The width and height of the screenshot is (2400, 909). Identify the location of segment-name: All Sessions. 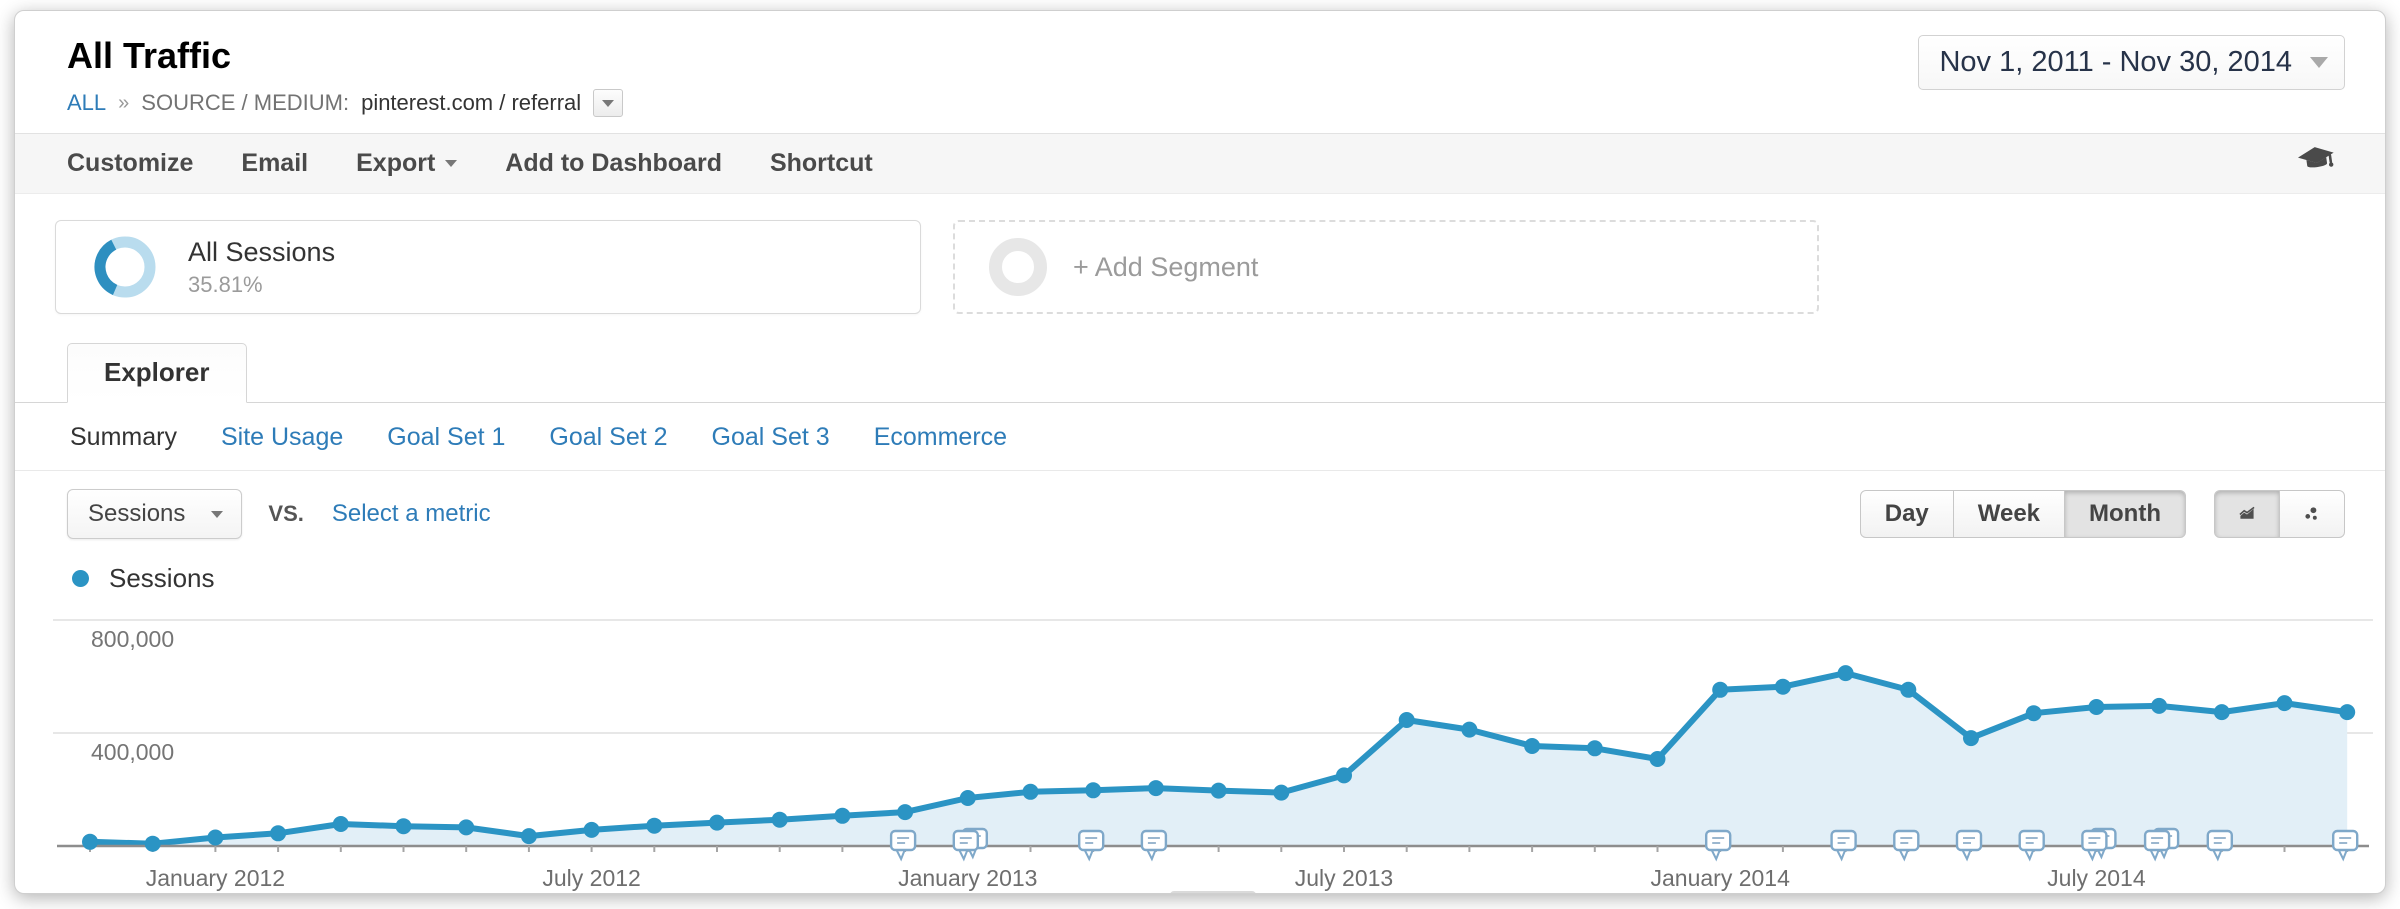
(262, 251).